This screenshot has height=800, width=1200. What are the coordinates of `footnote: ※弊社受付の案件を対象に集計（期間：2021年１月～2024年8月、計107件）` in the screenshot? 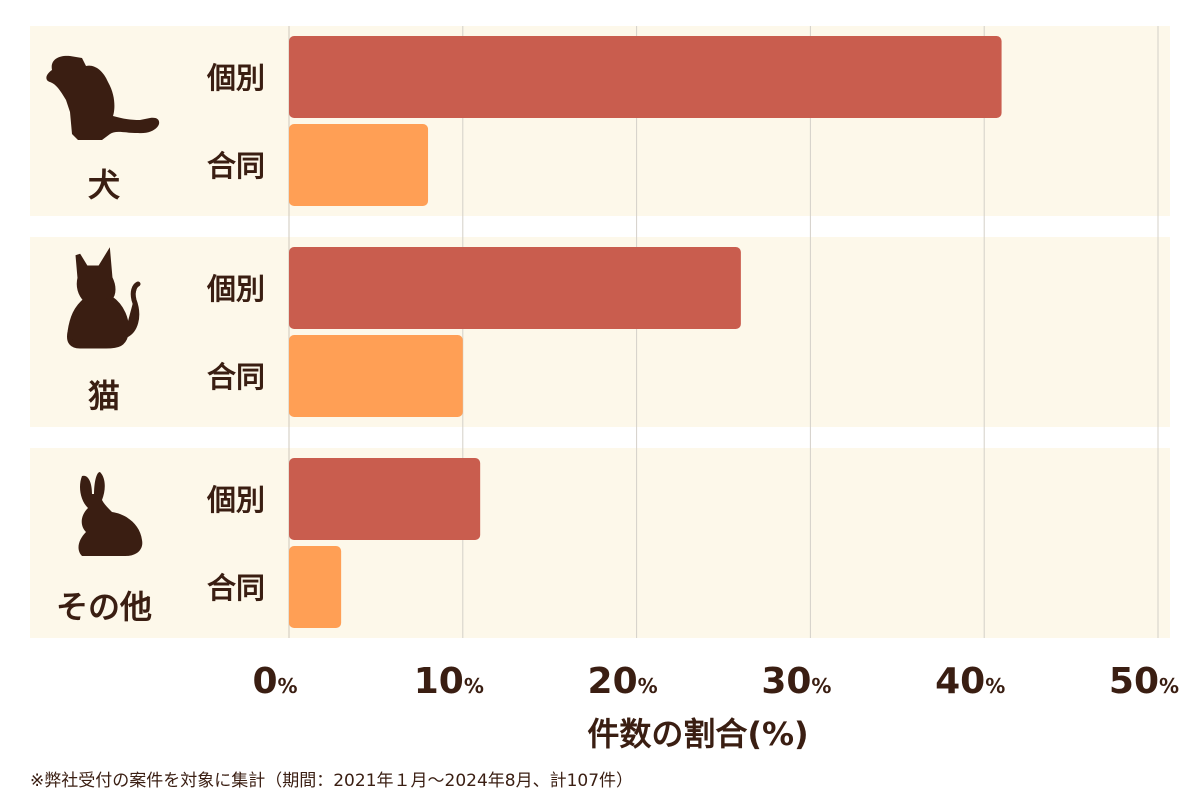 It's located at (332, 781).